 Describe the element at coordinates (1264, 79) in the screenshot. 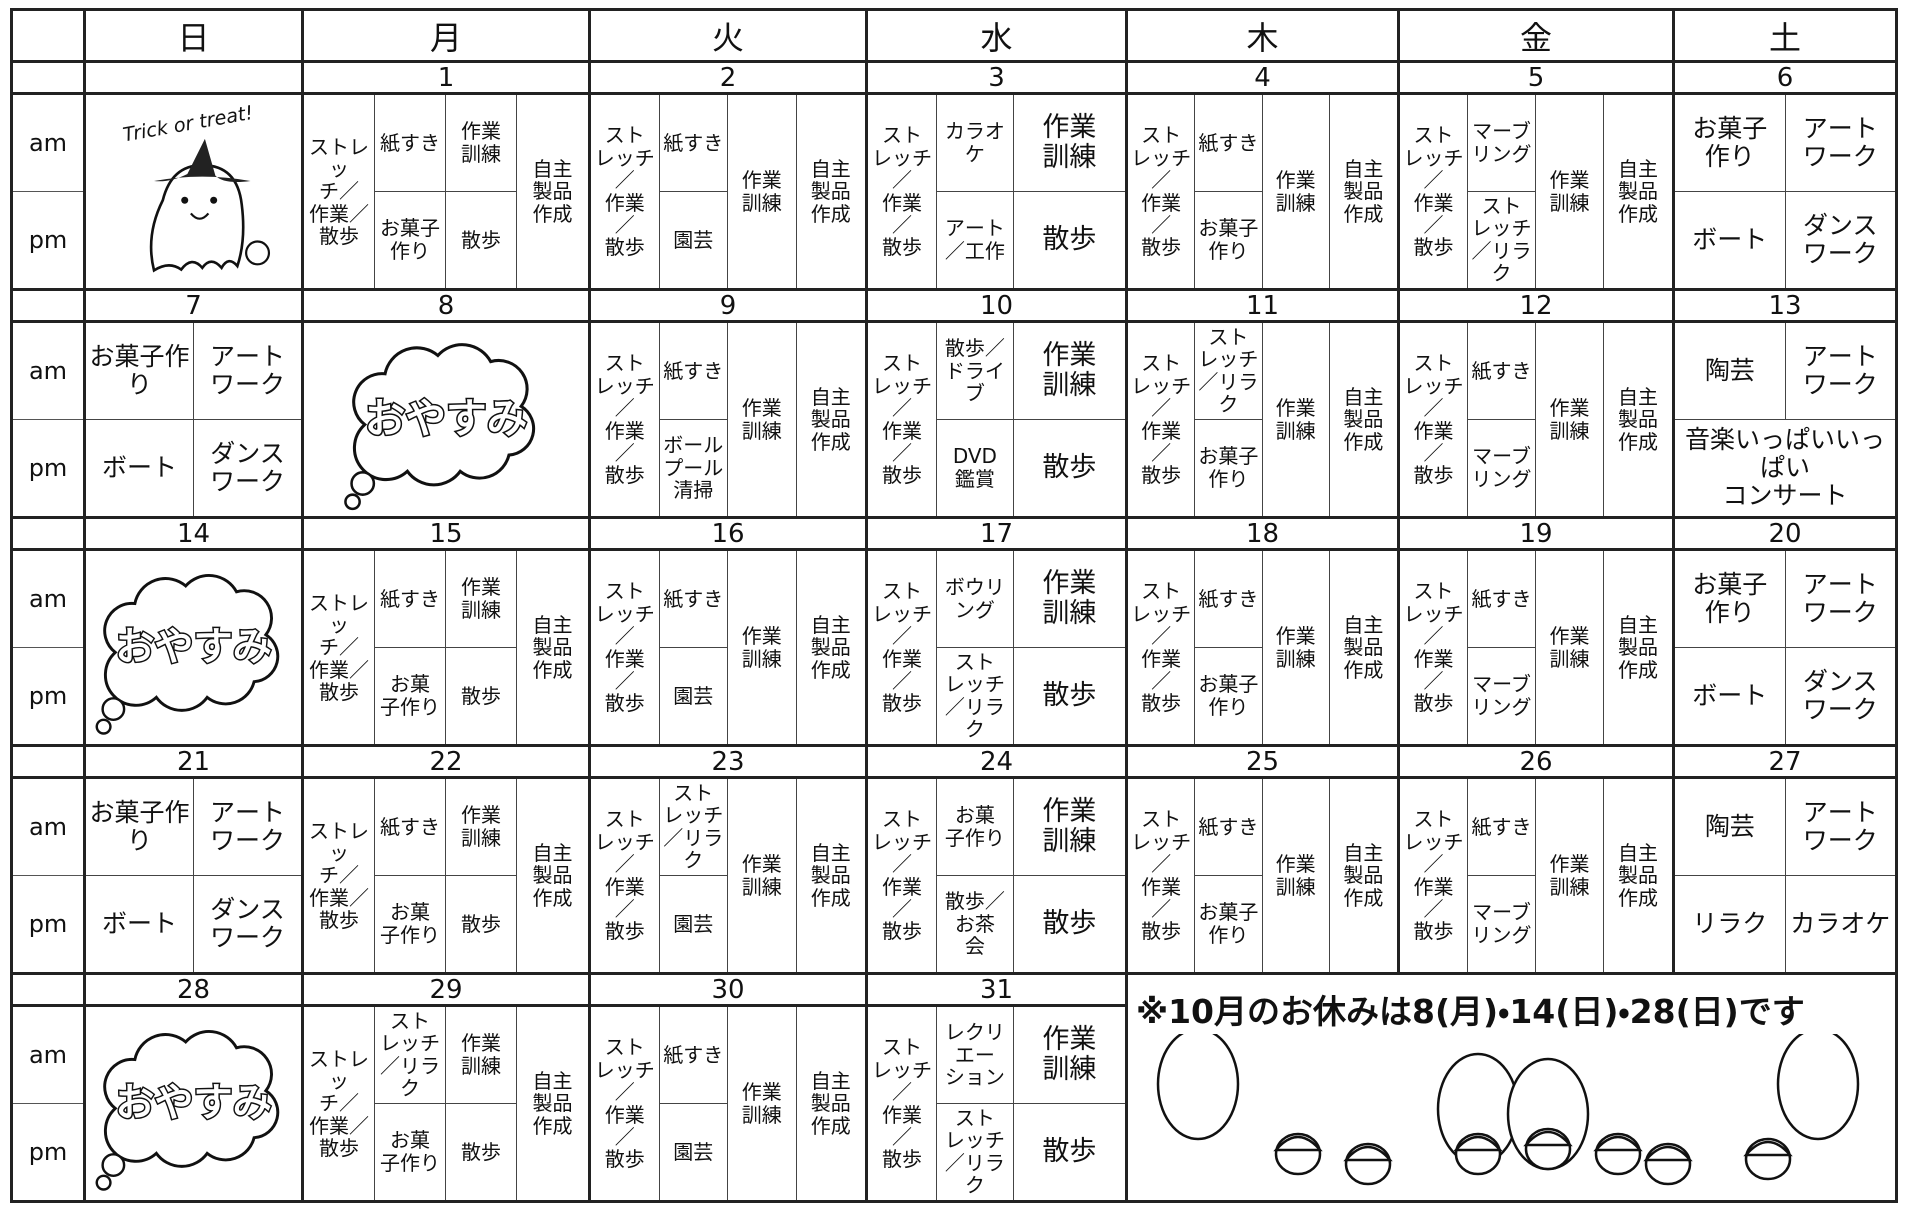

I see `date-cell: 4` at that location.